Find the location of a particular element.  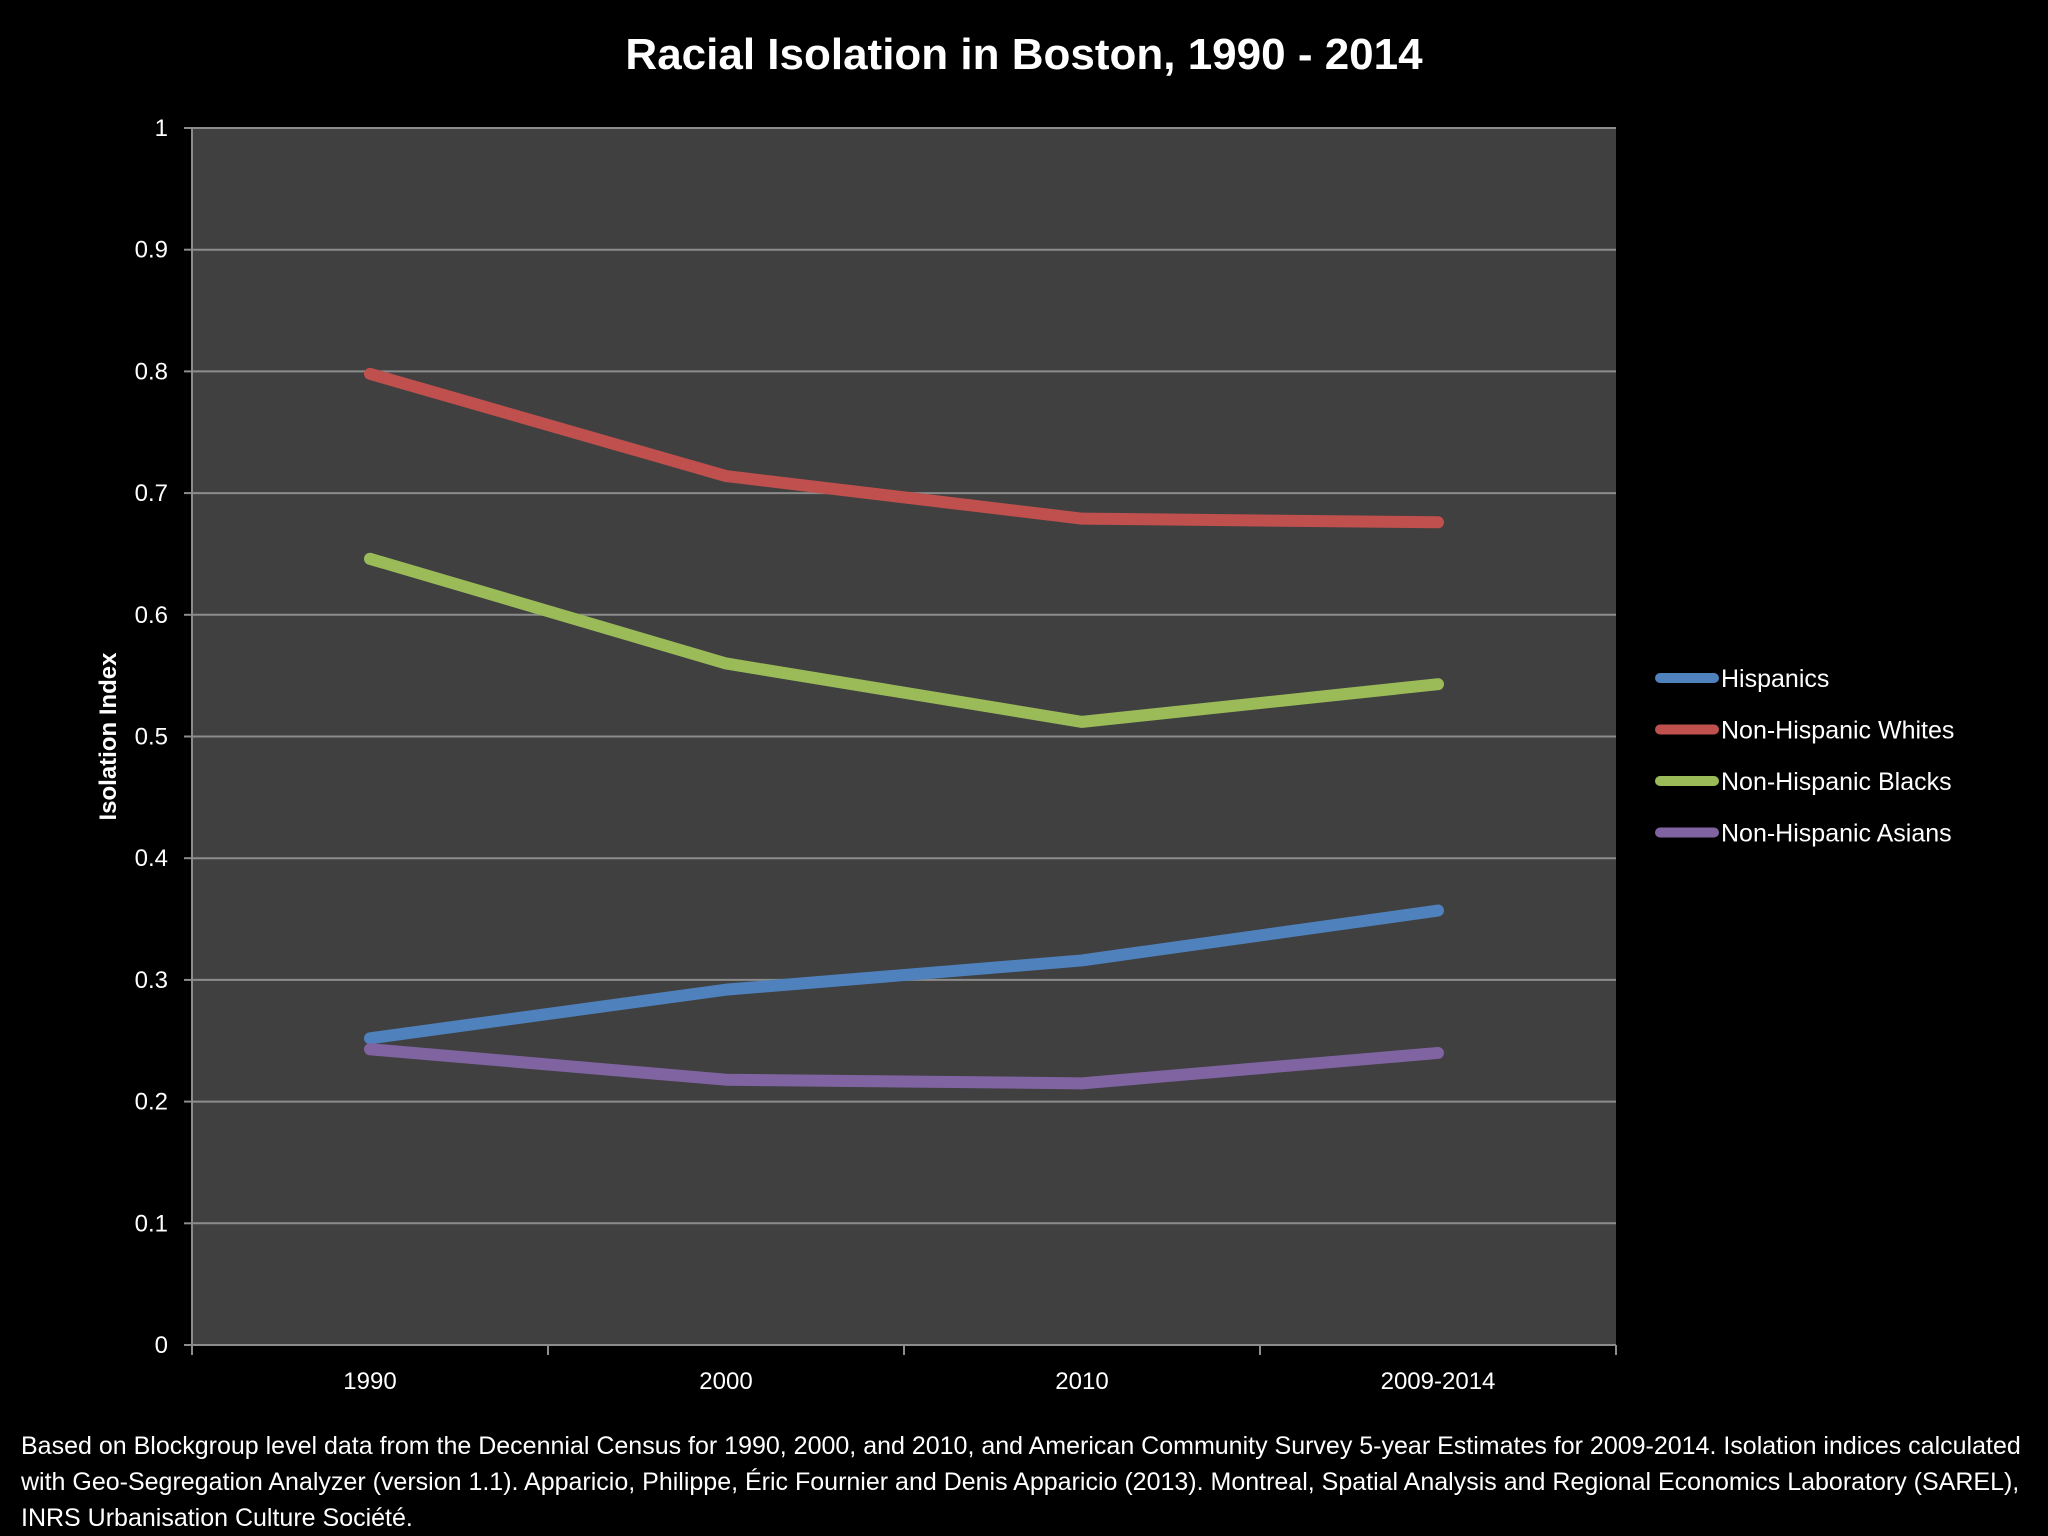

series-line-hispanics is located at coordinates (904, 974).